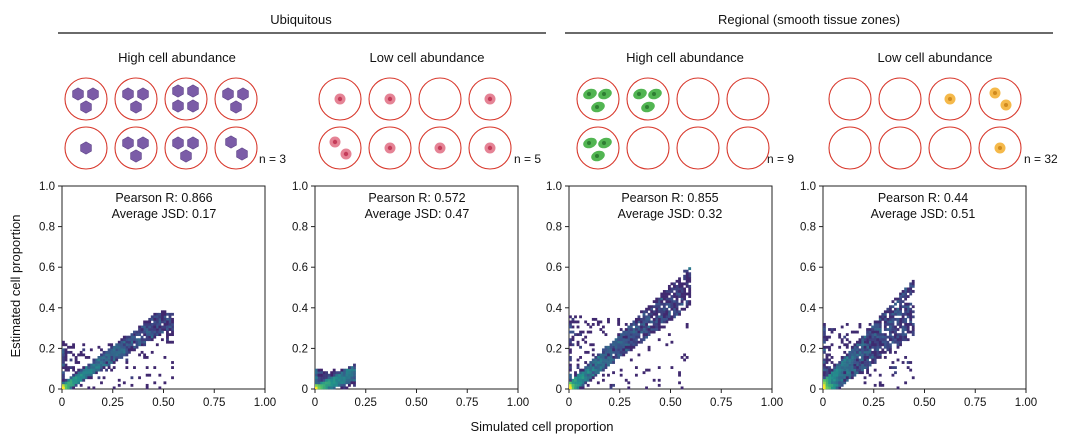 The width and height of the screenshot is (1080, 442). Describe the element at coordinates (698, 148) in the screenshot. I see `spot-outline` at that location.